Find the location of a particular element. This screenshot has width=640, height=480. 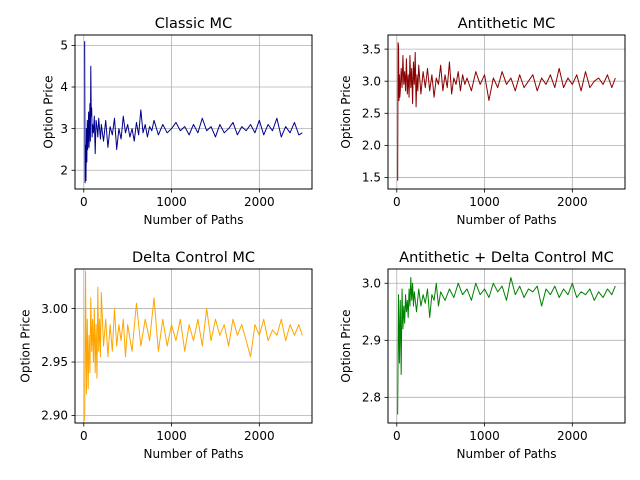

y-tick-label: 3.00 is located at coordinates (54, 309).